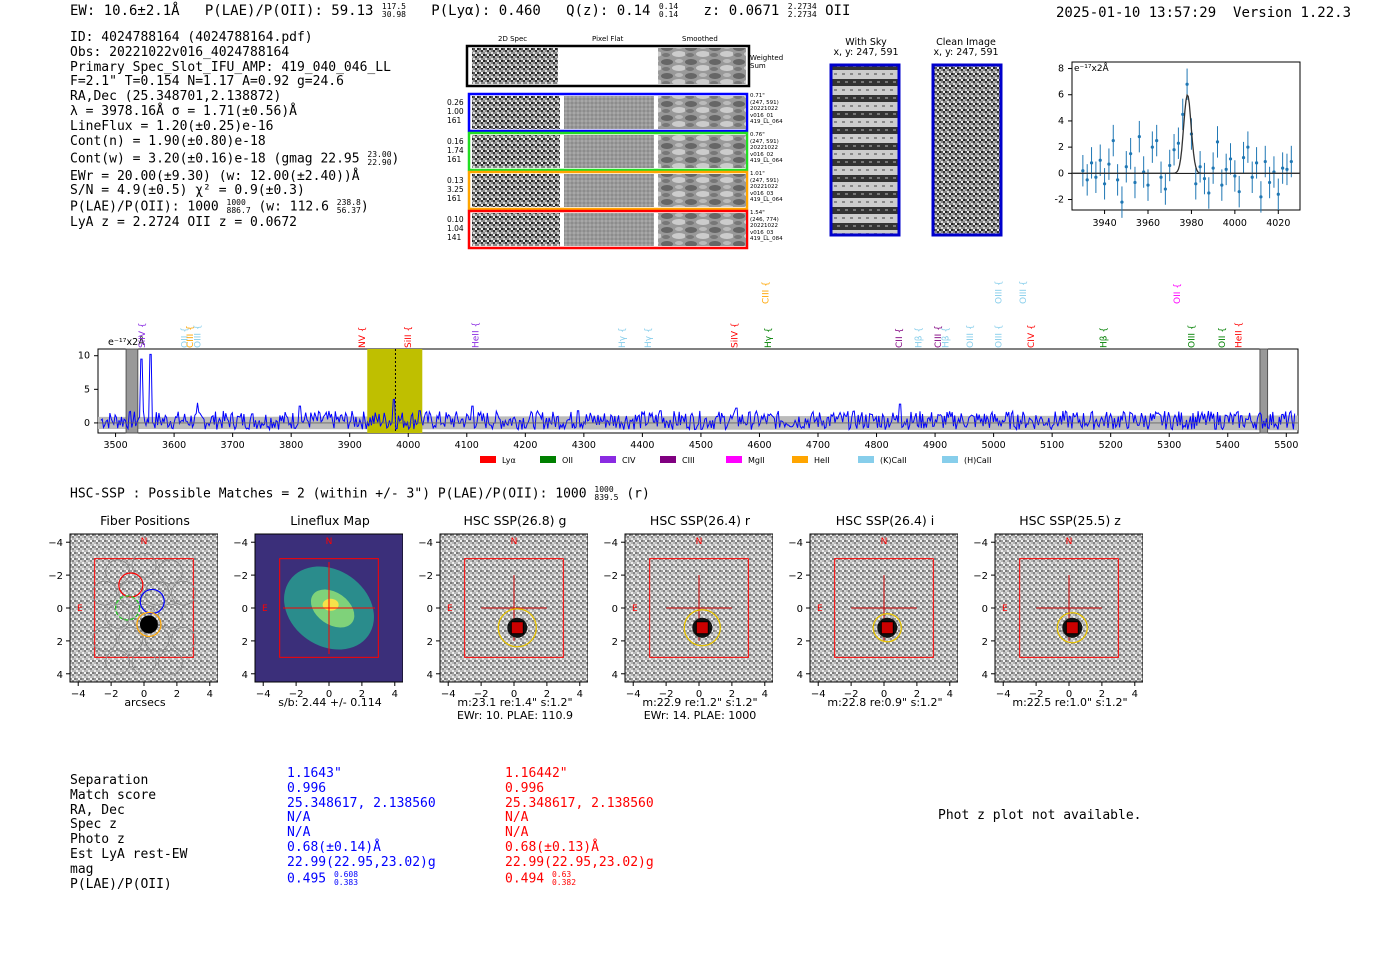 The width and height of the screenshot is (1400, 953). I want to click on header-version: Version 1.22.3, so click(1292, 13).